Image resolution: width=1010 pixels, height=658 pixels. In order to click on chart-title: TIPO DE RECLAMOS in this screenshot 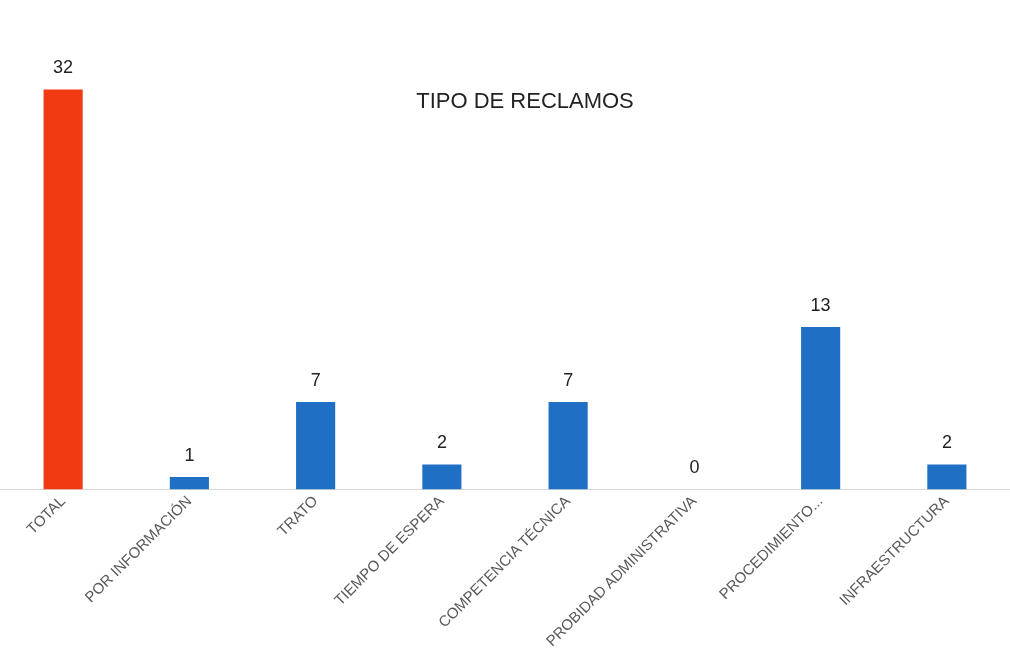, I will do `click(525, 101)`.